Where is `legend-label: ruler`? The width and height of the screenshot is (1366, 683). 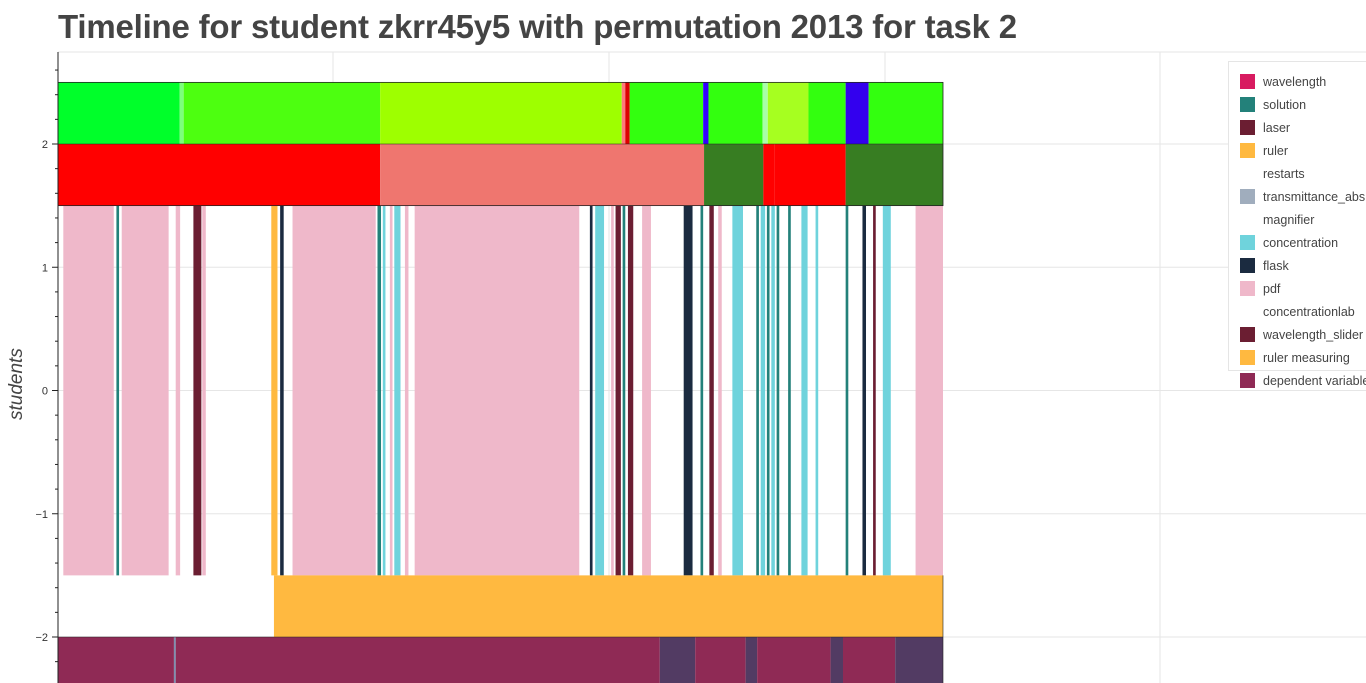
legend-label: ruler is located at coordinates (1276, 150).